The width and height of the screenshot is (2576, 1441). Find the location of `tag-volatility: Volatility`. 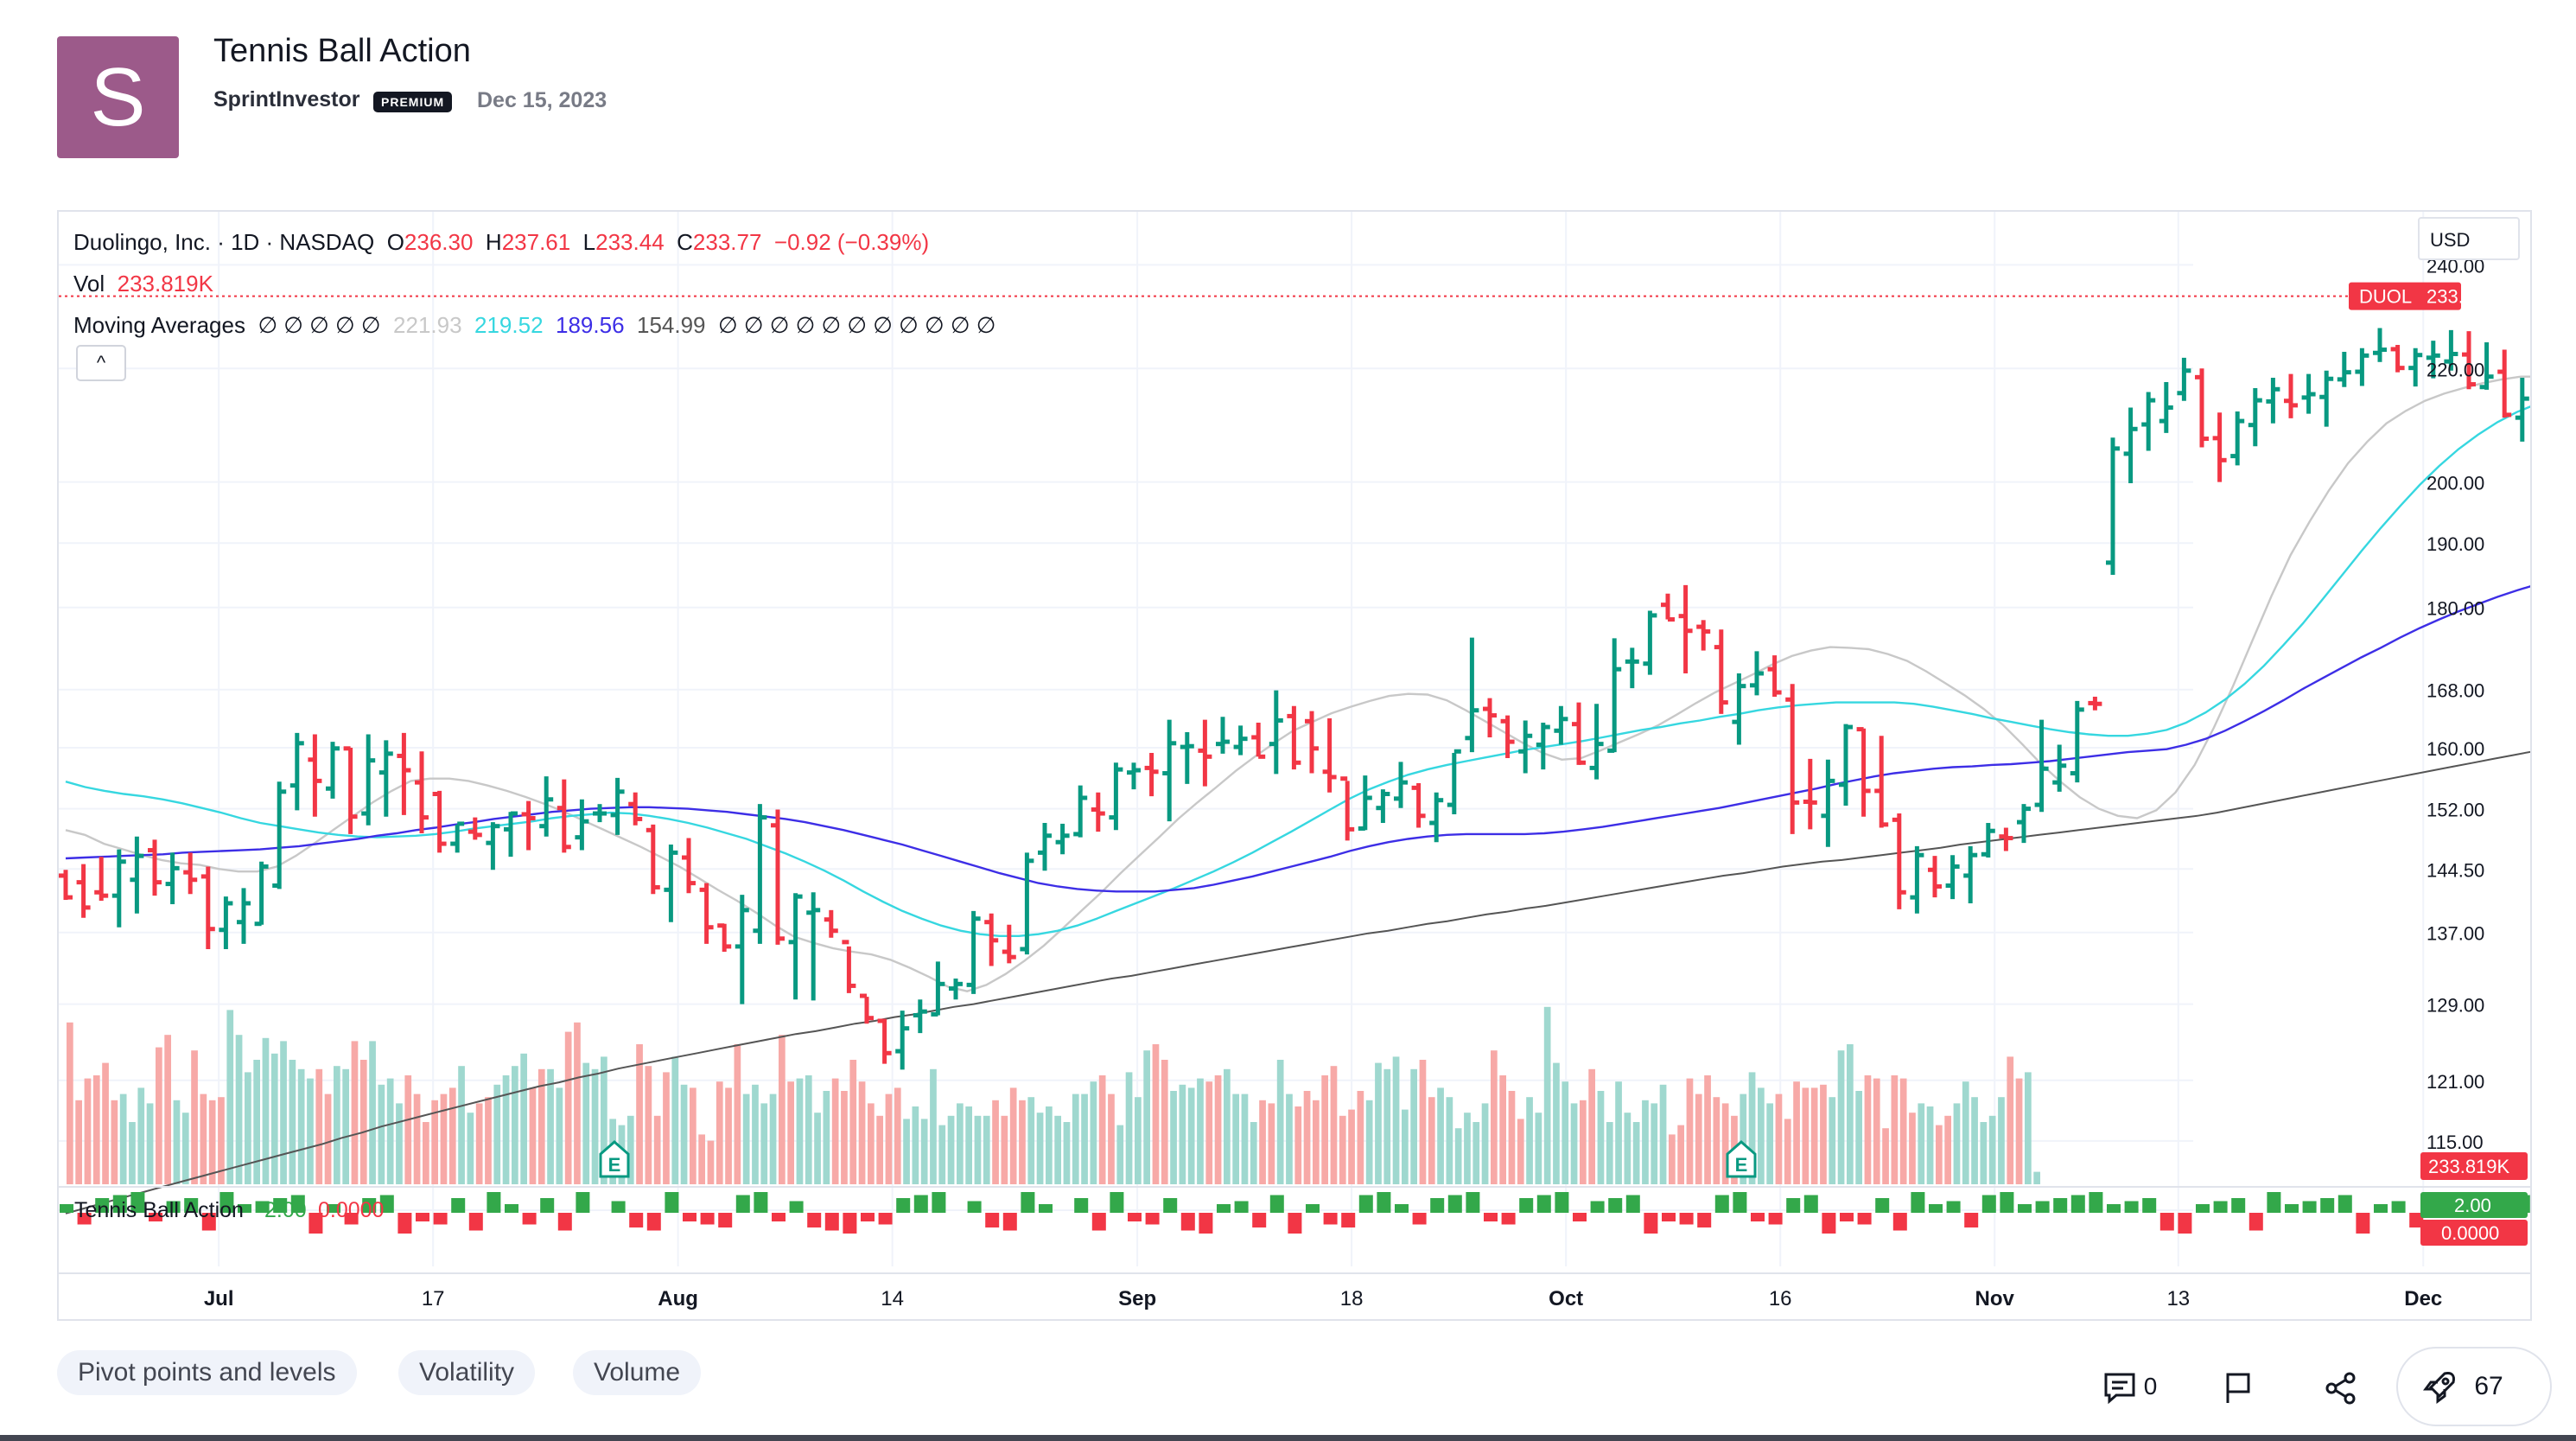

tag-volatility: Volatility is located at coordinates (467, 1372).